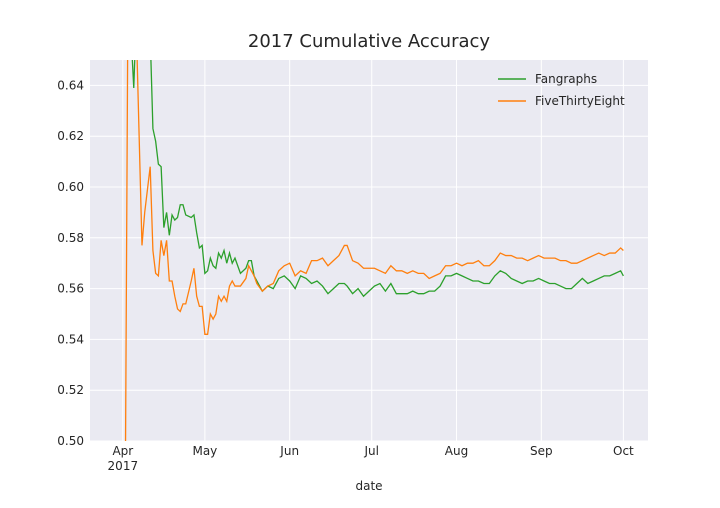 Image resolution: width=720 pixels, height=508 pixels. Describe the element at coordinates (123, 458) in the screenshot. I see `x-tick-label: Apr 2017` at that location.